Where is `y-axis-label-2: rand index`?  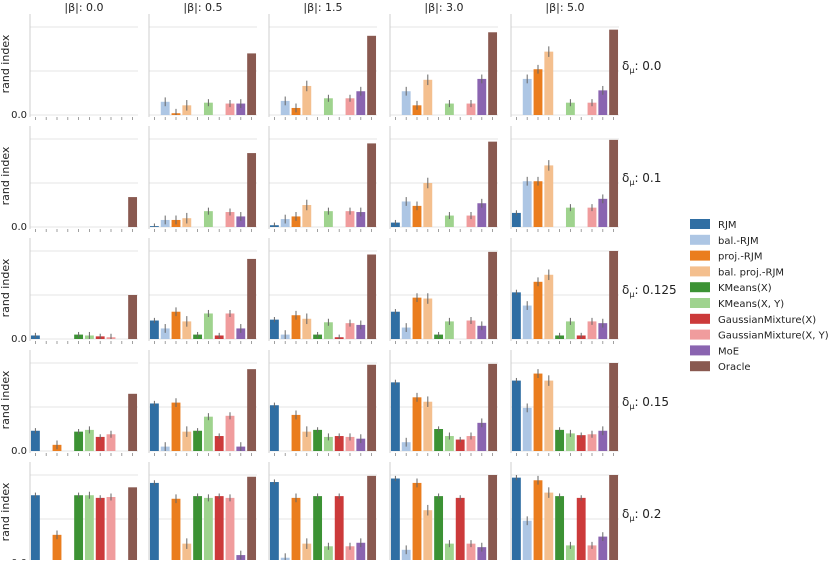 y-axis-label-2: rand index is located at coordinates (6, 287).